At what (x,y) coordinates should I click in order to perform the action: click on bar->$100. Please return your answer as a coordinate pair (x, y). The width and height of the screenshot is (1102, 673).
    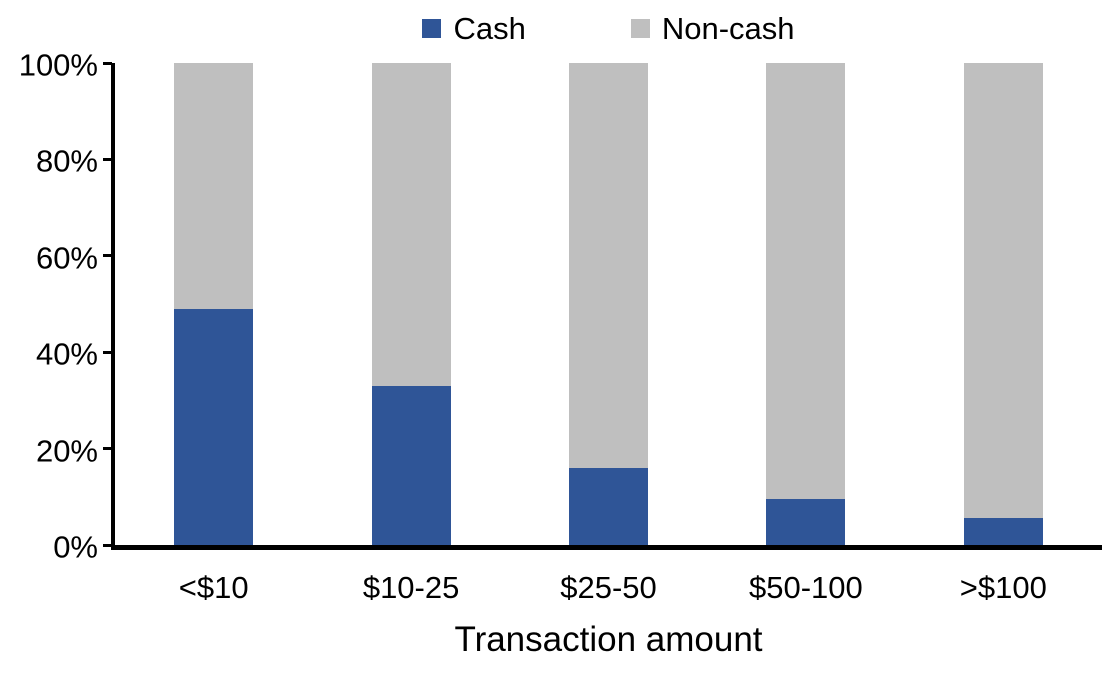
    Looking at the image, I should click on (1003, 304).